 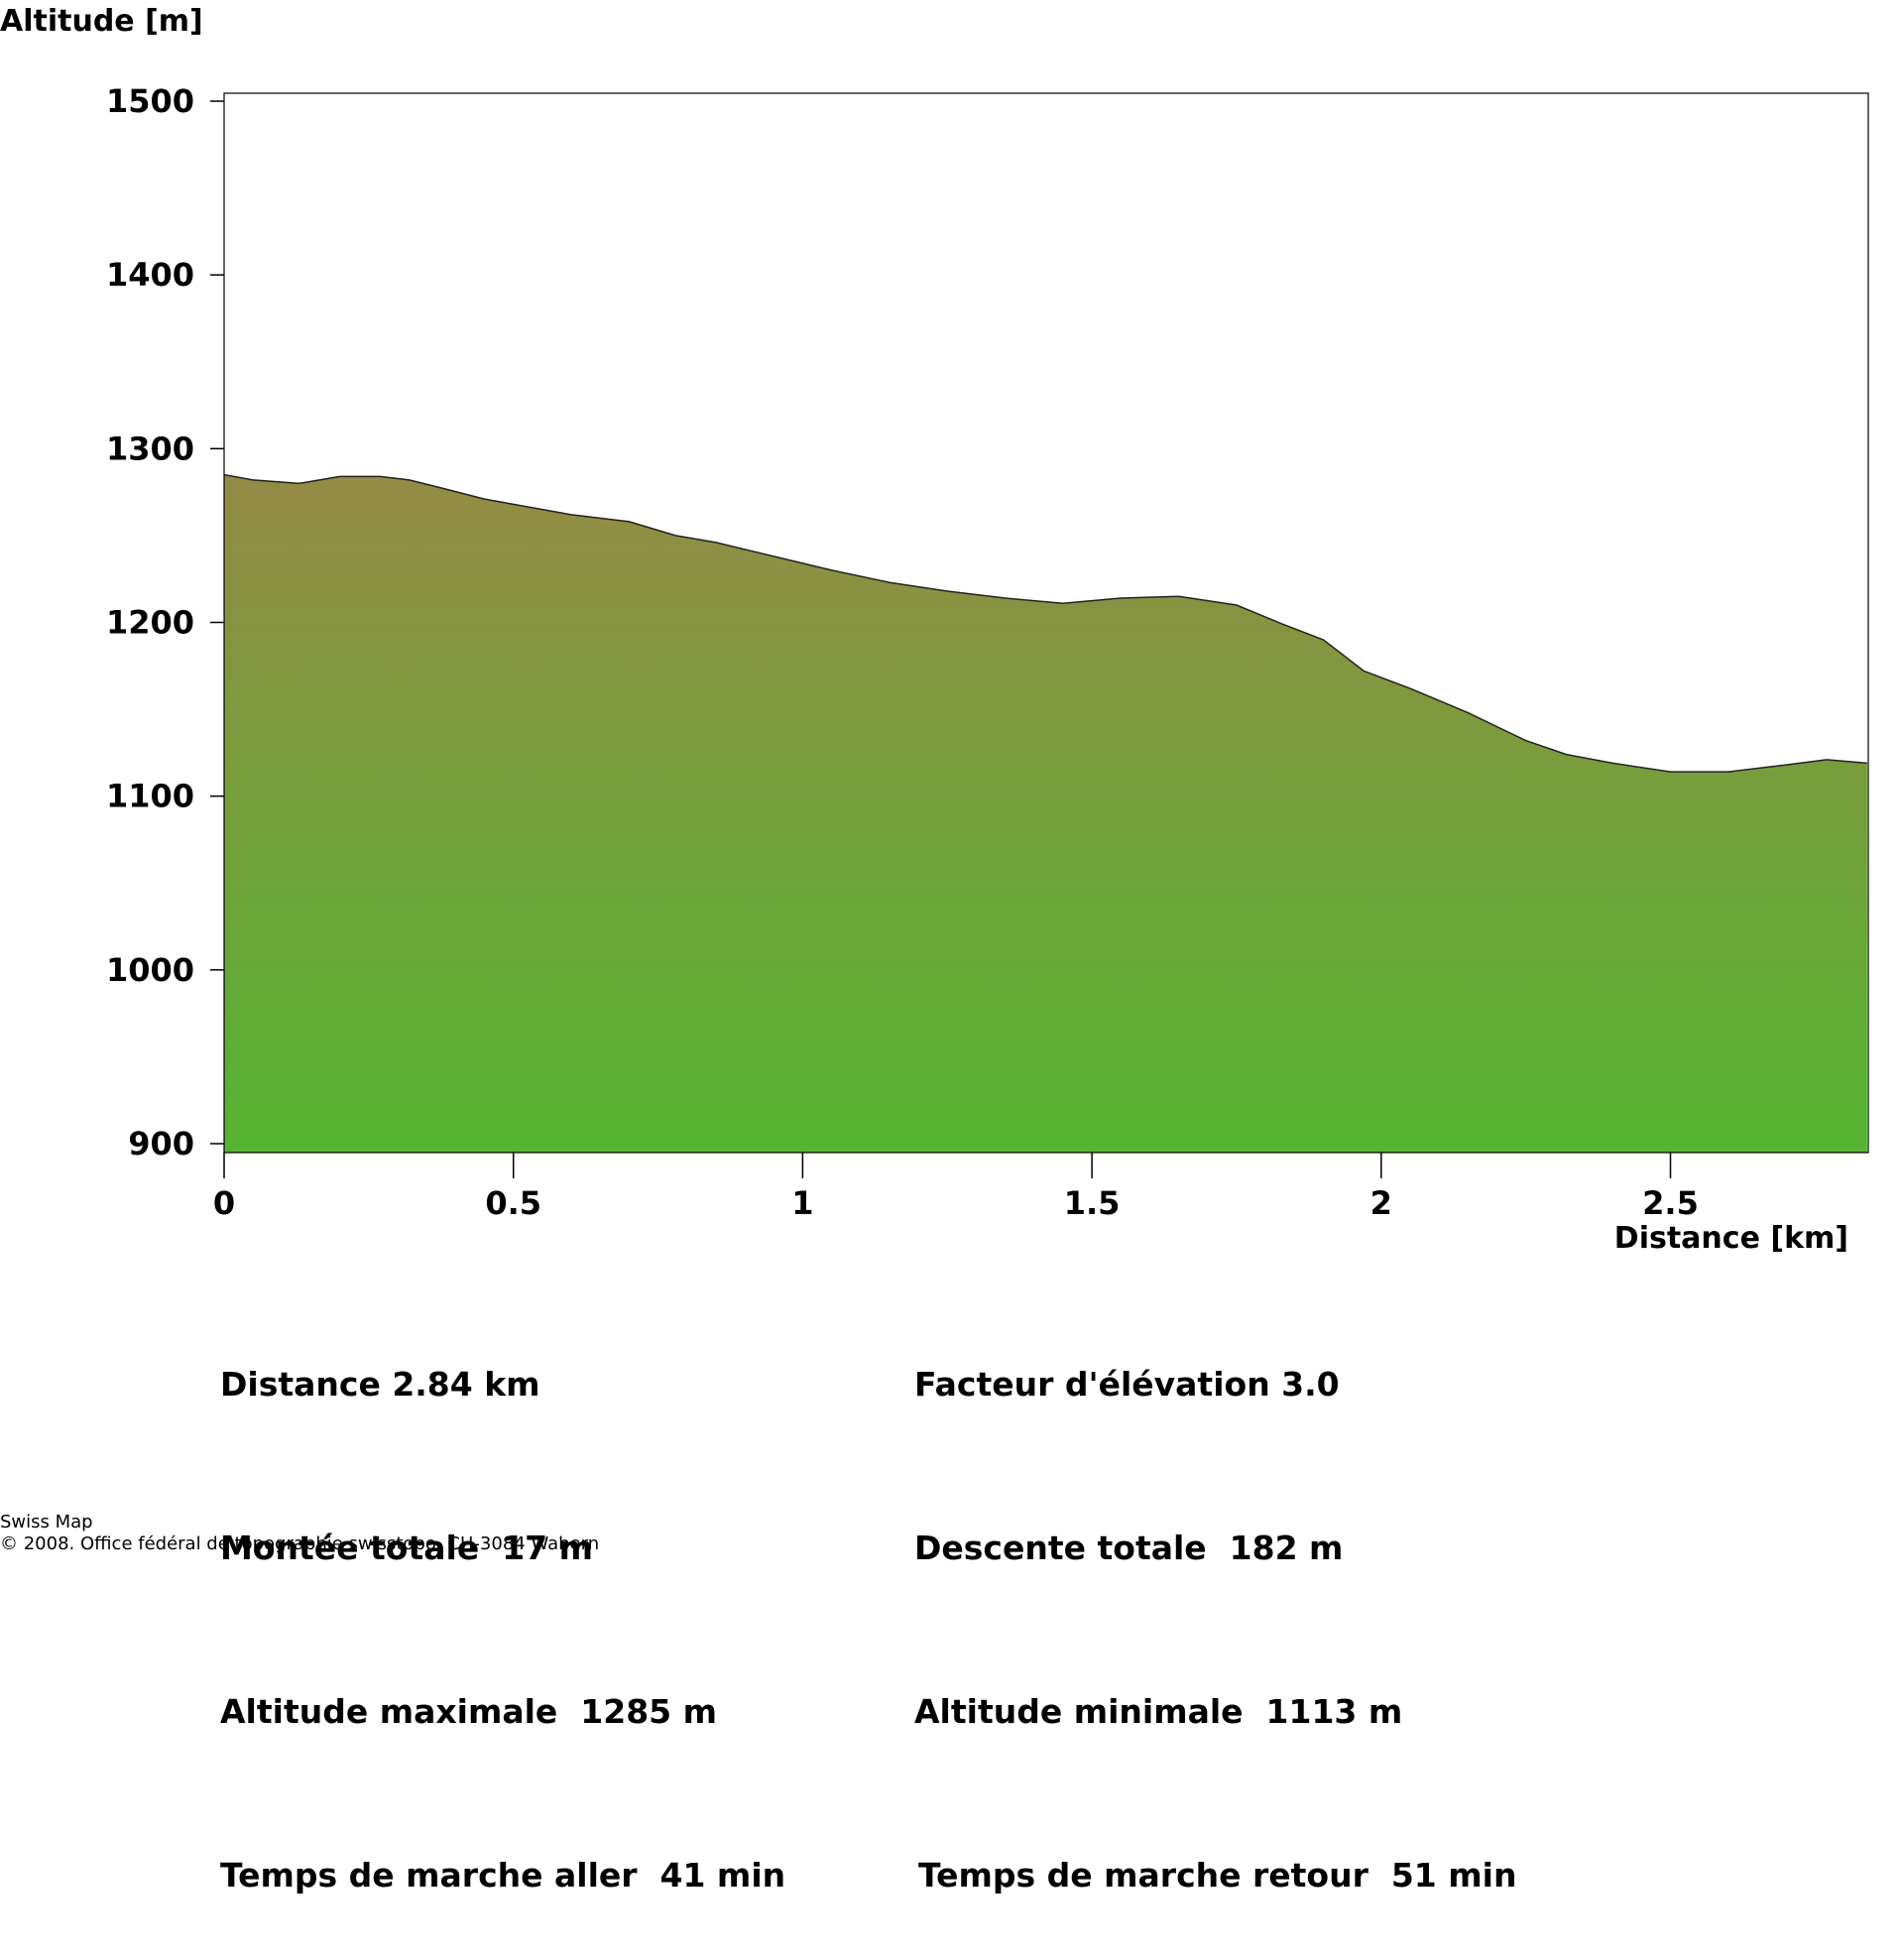 I want to click on x-tick-label: 1, so click(x=802, y=1203).